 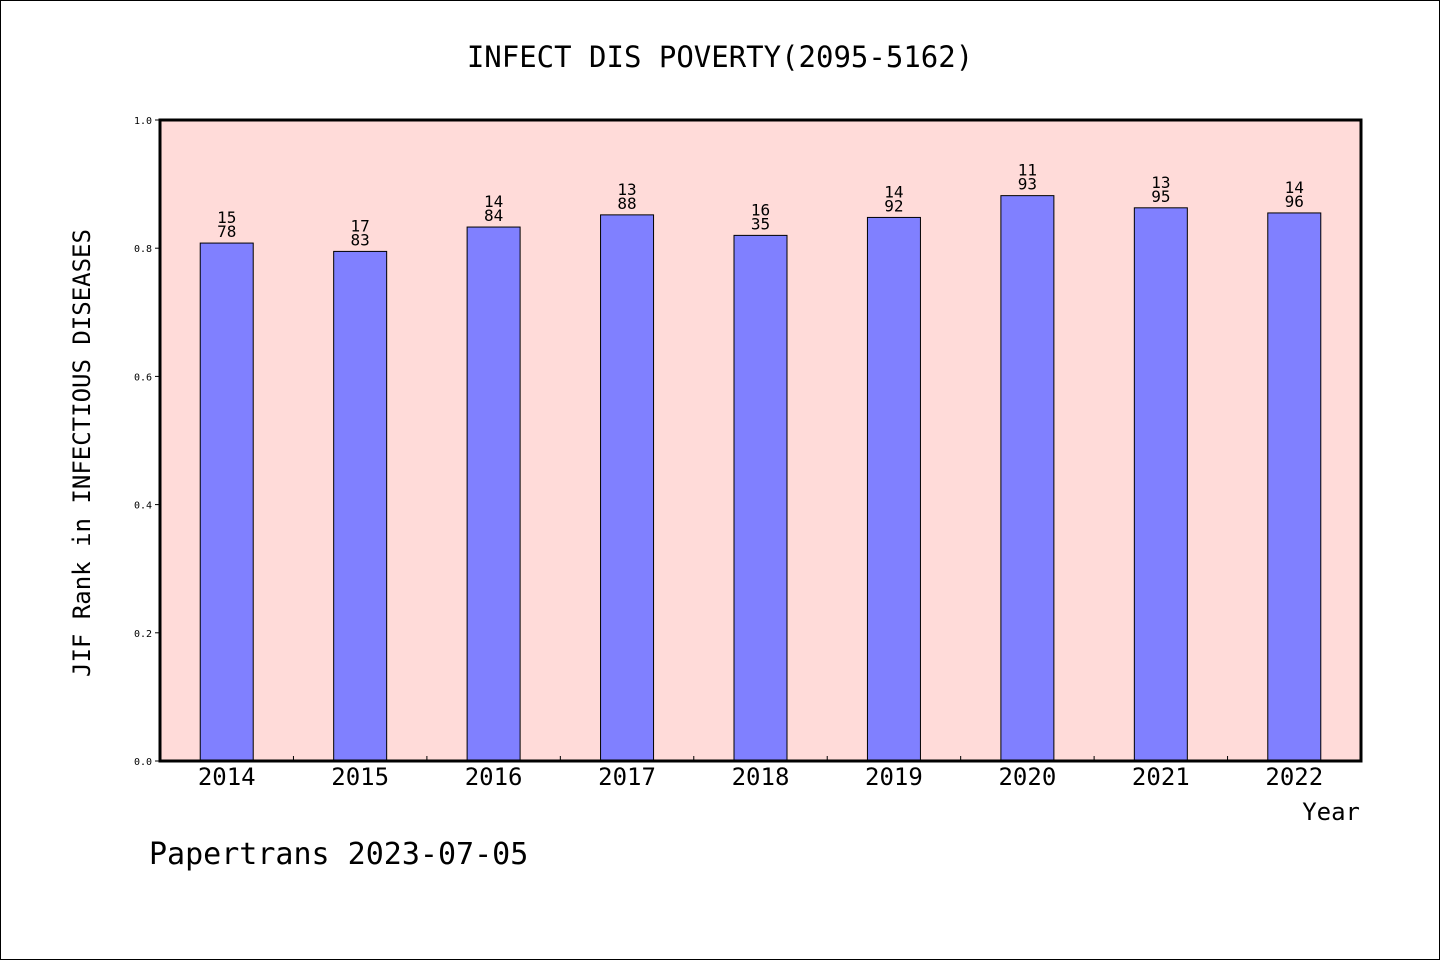 What do you see at coordinates (226, 231) in the screenshot?
I see `bar-label-bottom-2014: 78` at bounding box center [226, 231].